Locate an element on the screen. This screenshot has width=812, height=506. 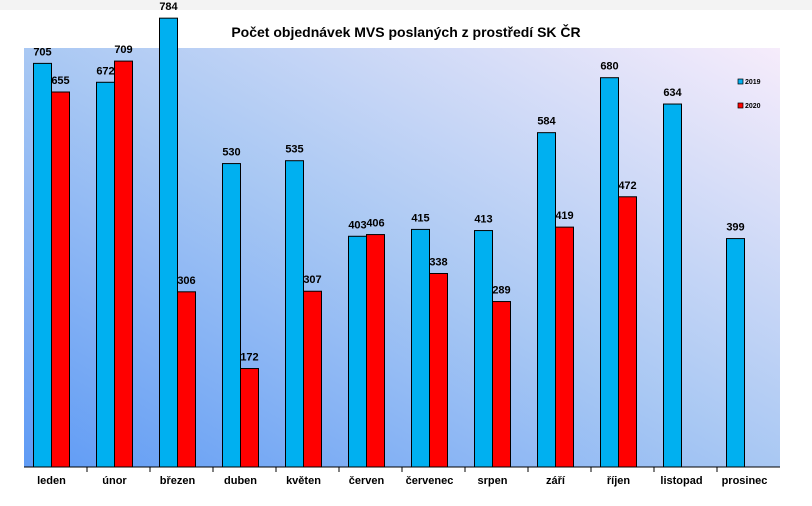
x-tick-label-7: srpen is located at coordinates (493, 481).